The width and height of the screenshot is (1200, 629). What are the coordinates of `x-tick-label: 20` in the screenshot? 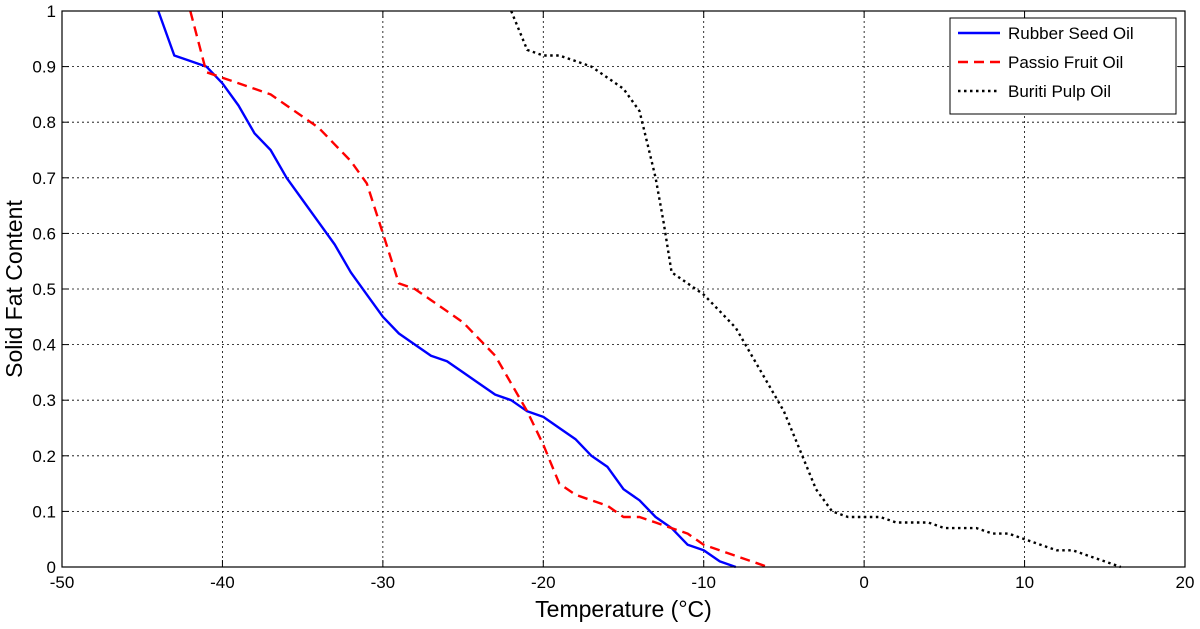 It's located at (1185, 582).